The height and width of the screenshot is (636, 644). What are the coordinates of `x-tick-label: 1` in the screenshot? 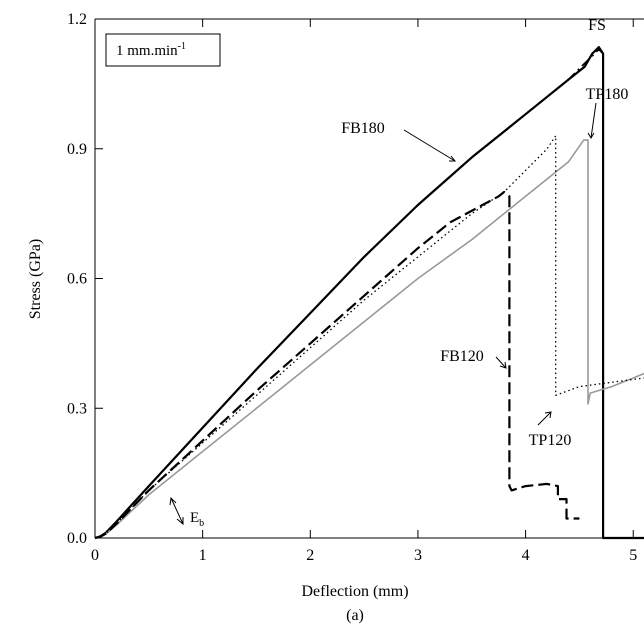 It's located at (203, 555).